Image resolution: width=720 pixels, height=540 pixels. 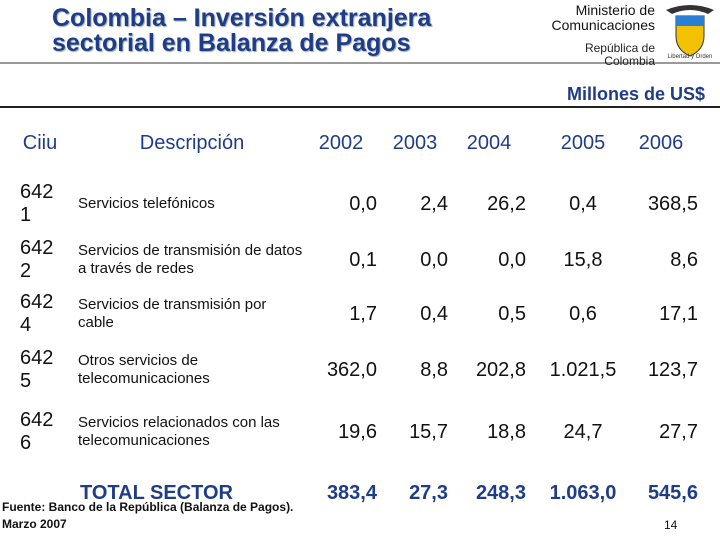 I want to click on value-cell: 19,6, so click(x=357, y=431).